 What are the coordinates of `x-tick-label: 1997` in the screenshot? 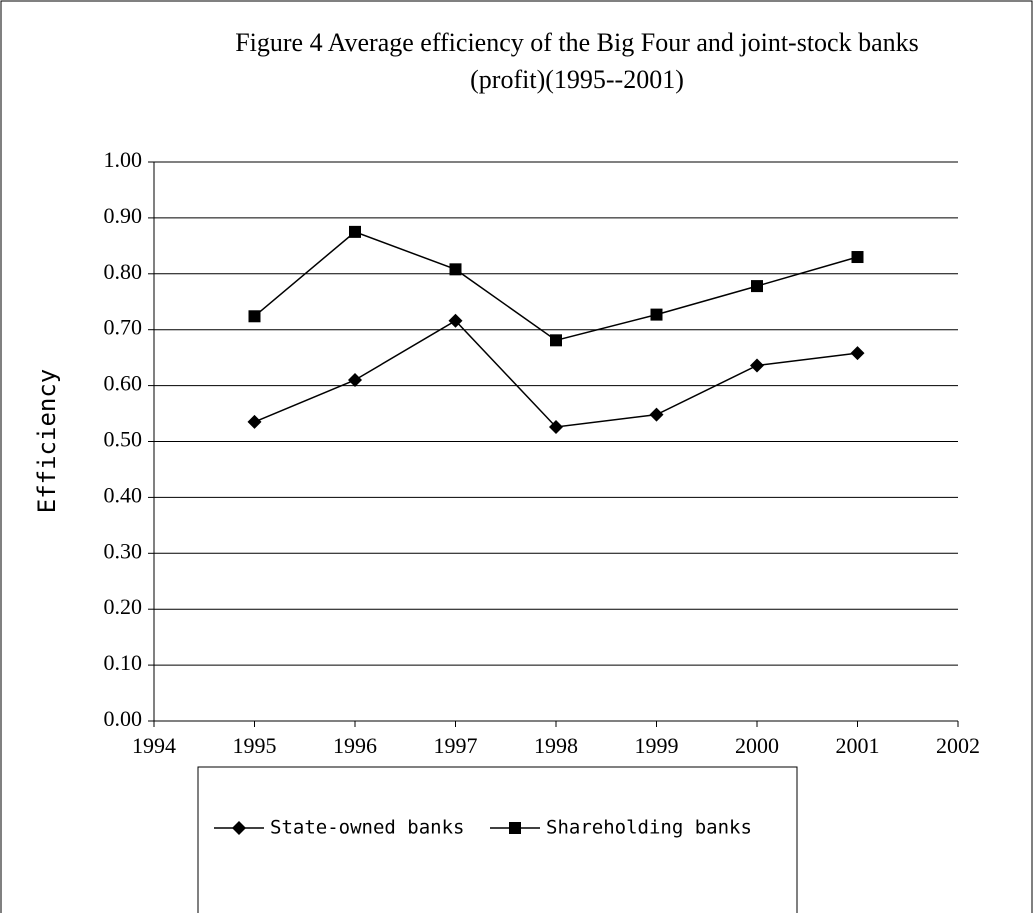 It's located at (456, 745).